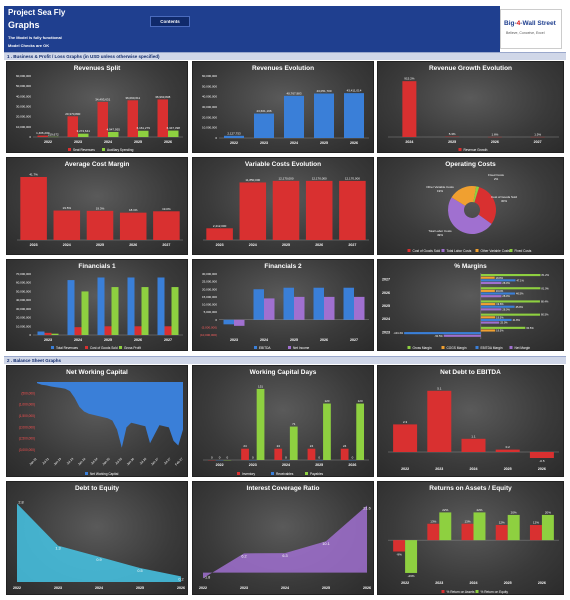 The width and height of the screenshot is (570, 600). Describe the element at coordinates (285, 547) in the screenshot. I see `interest-coverage-chart: 2022 -1.8 2023 6.2 2024 6.3 2025 10.1 2026 21.6` at that location.